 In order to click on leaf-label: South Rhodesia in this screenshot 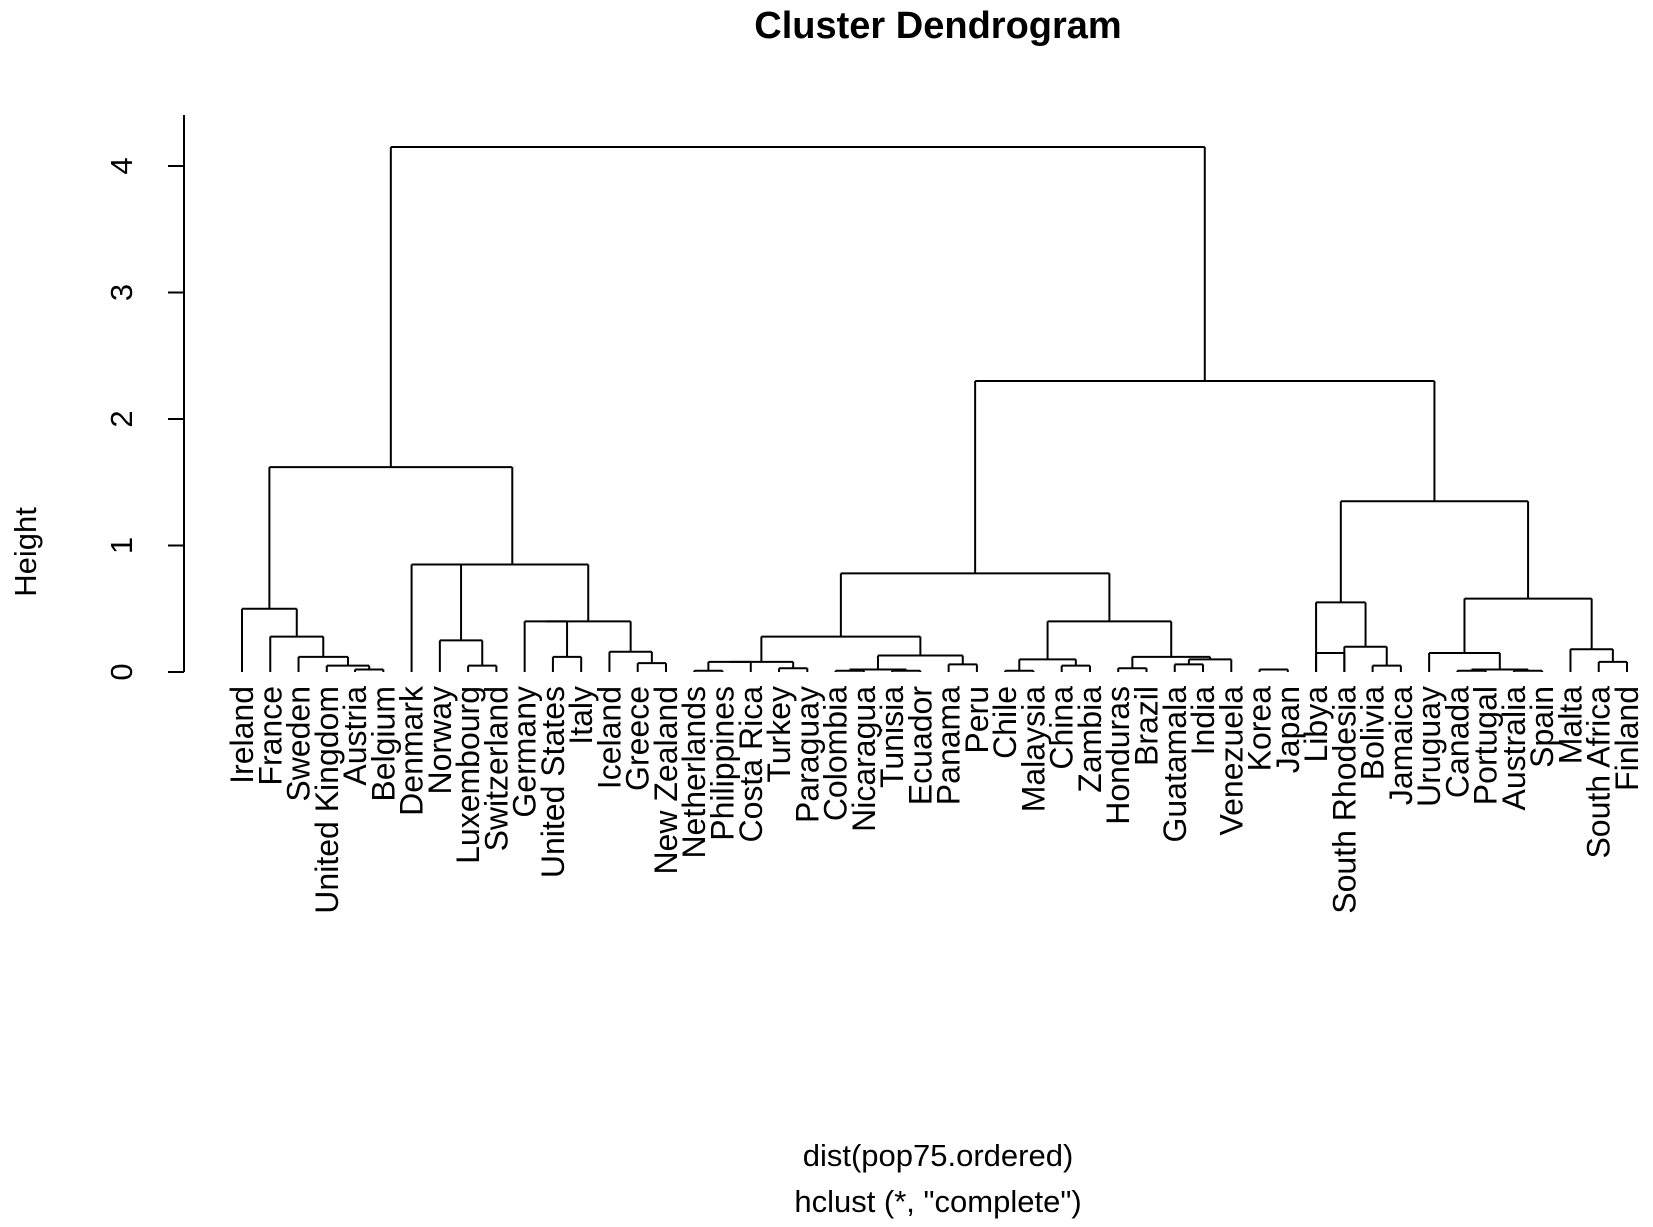, I will do `click(1344, 800)`.